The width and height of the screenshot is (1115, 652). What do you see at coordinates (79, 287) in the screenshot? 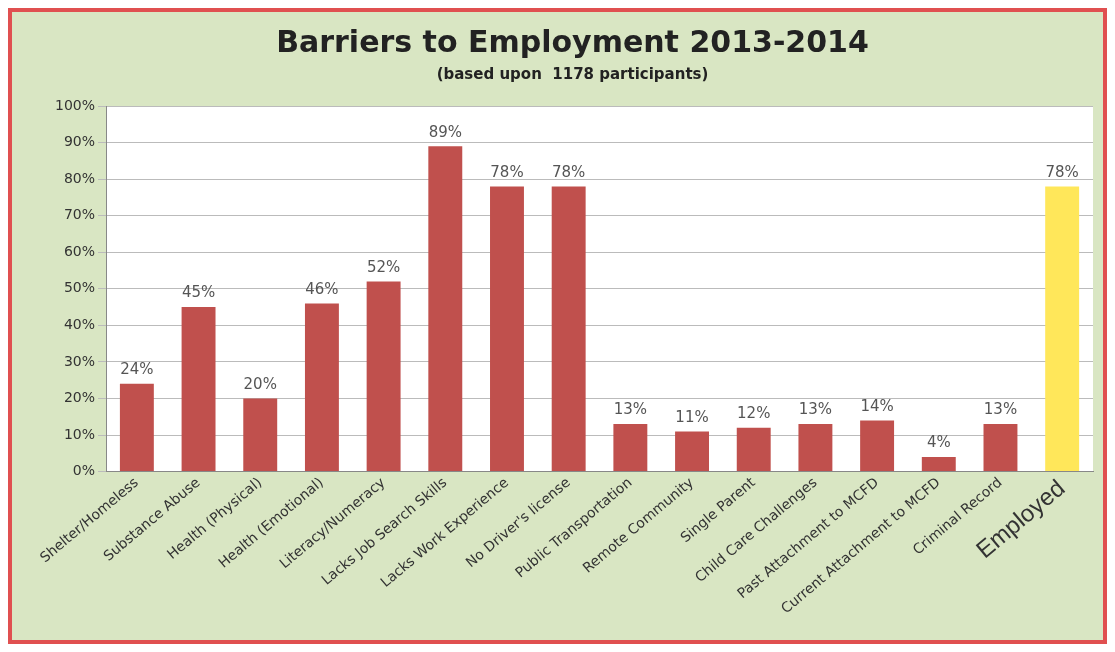
I see `y-tick-label: 50%` at bounding box center [79, 287].